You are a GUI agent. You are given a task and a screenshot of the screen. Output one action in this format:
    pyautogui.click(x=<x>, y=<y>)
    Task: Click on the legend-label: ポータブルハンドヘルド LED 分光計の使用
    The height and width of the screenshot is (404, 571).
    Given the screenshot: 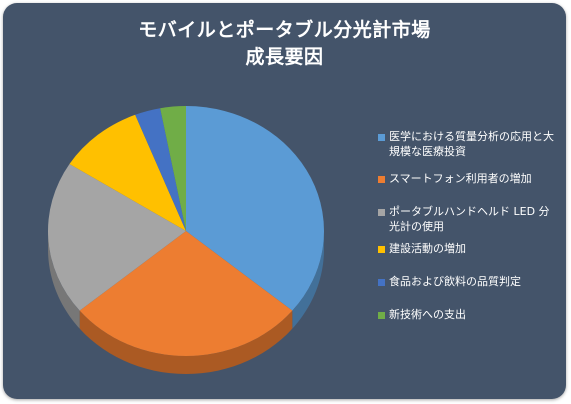 What is the action you would take?
    pyautogui.click(x=469, y=219)
    